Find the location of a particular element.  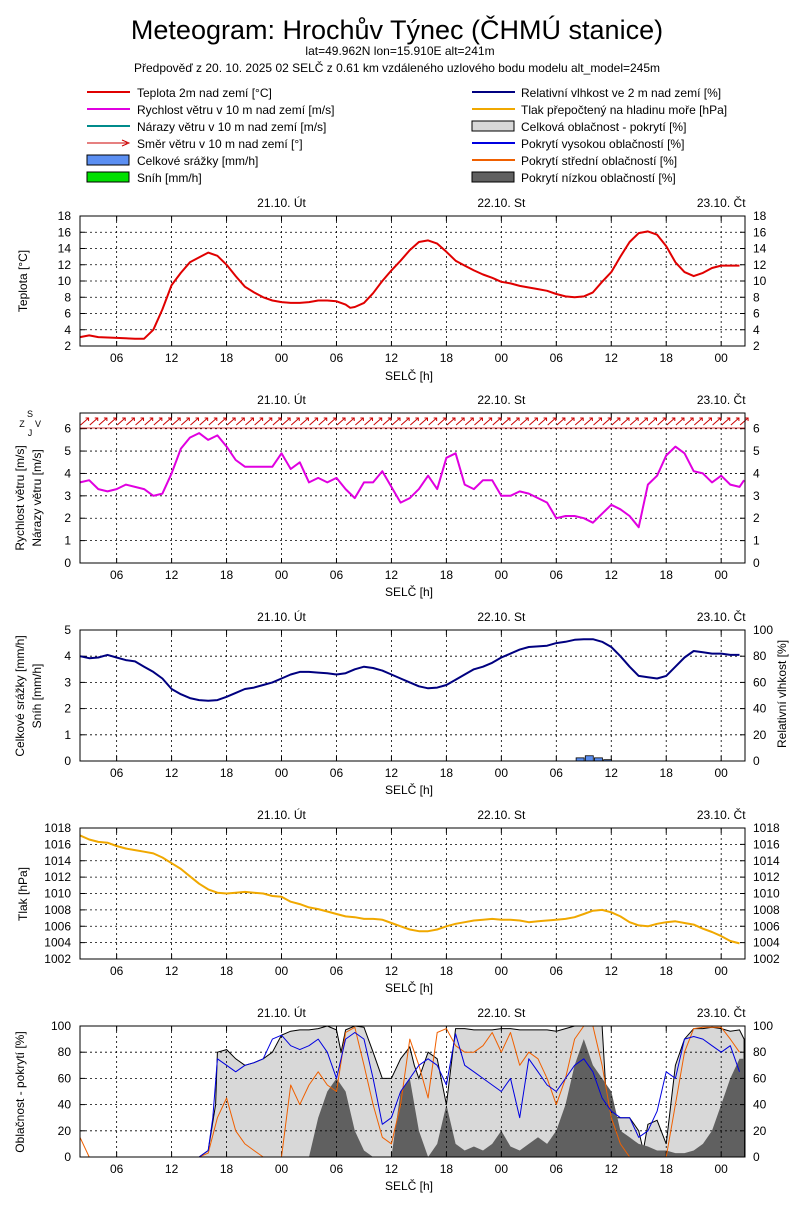

y-tick-label: 4 is located at coordinates (67, 473).